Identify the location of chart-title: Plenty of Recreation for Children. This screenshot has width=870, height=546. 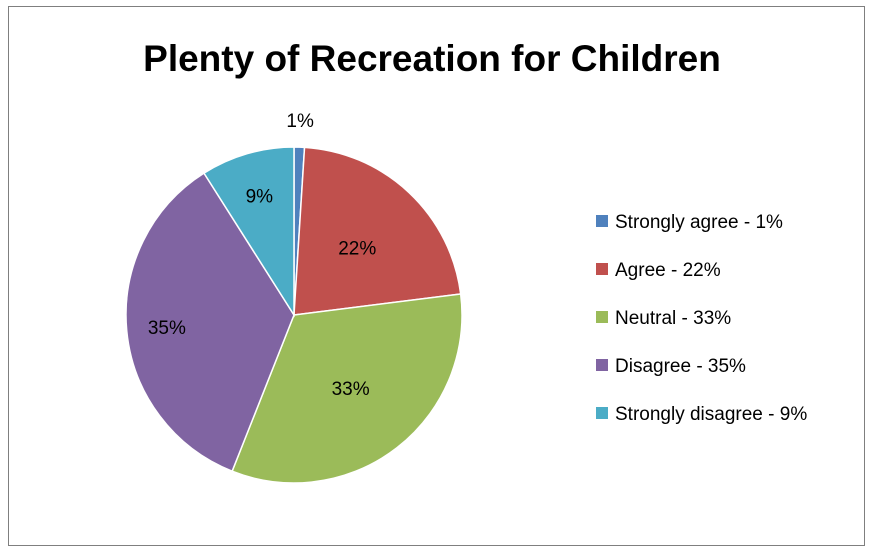
(432, 58).